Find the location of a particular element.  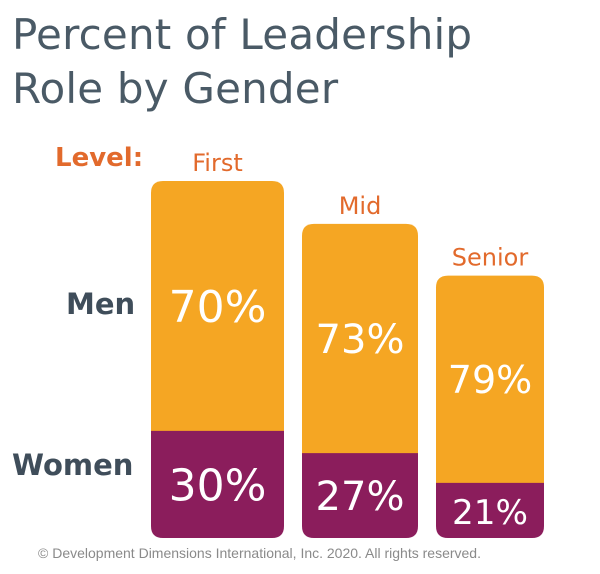

bar-women-first is located at coordinates (217, 484).